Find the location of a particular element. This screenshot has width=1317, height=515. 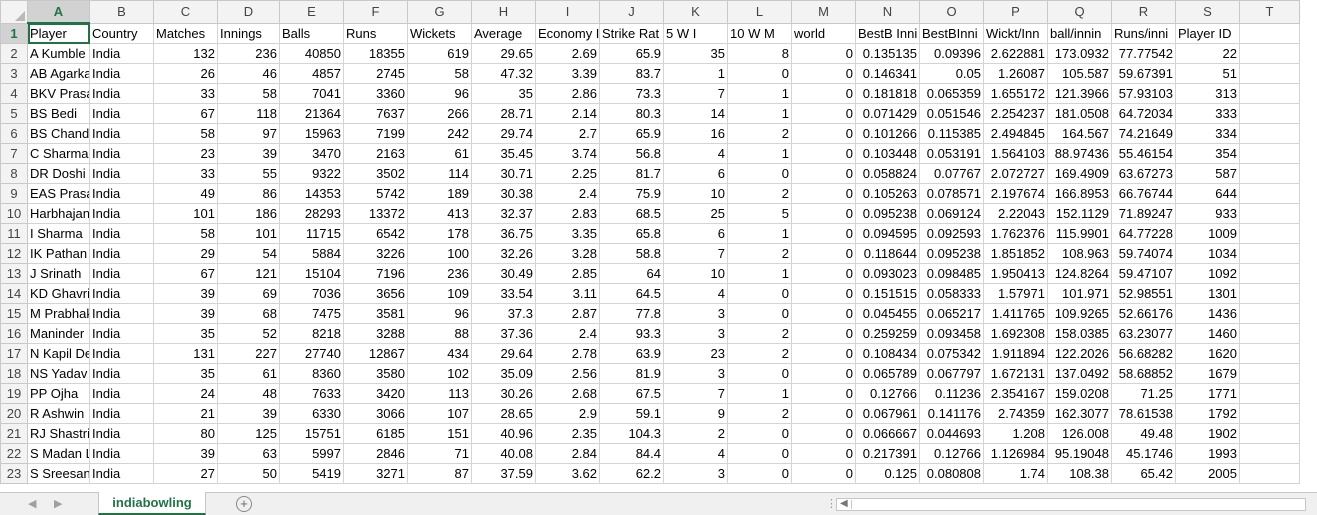

cell: 28.65 is located at coordinates (503, 413).